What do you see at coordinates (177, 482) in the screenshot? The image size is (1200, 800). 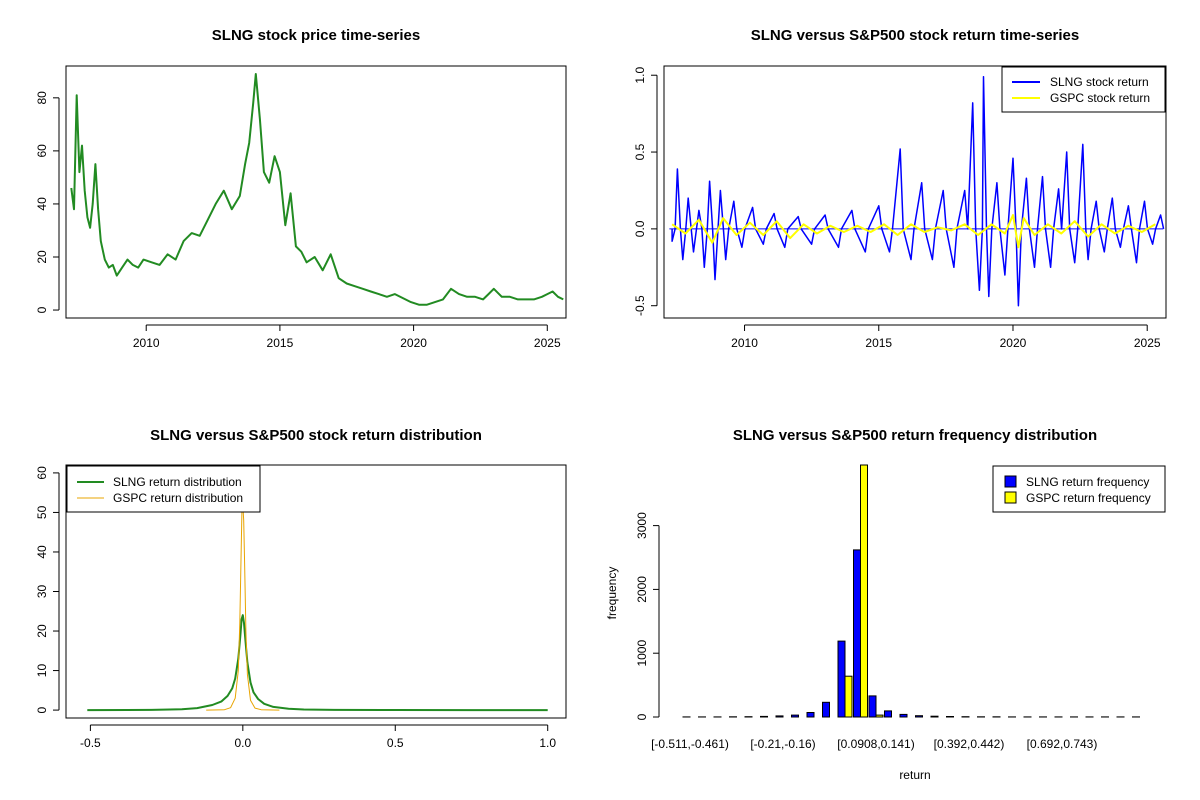 I see `legend-label-slng: SLNG return distribution` at bounding box center [177, 482].